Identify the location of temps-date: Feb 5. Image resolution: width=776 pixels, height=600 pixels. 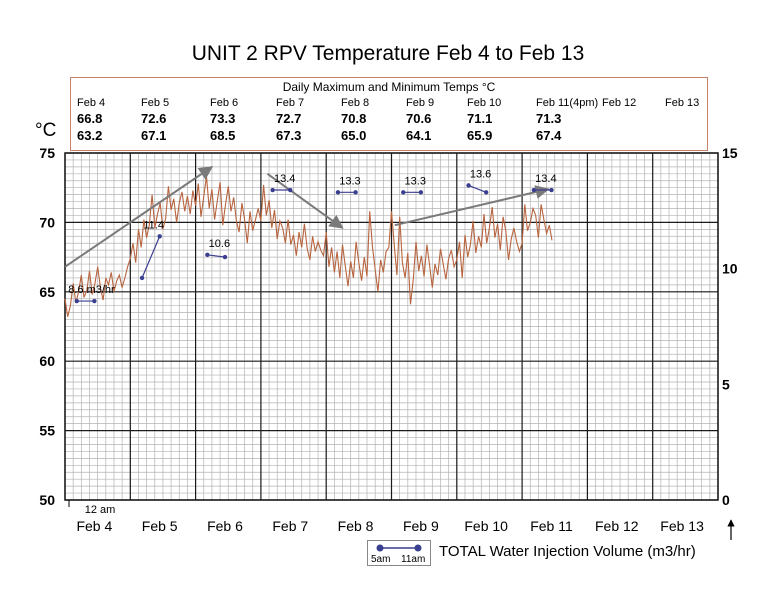
(155, 103).